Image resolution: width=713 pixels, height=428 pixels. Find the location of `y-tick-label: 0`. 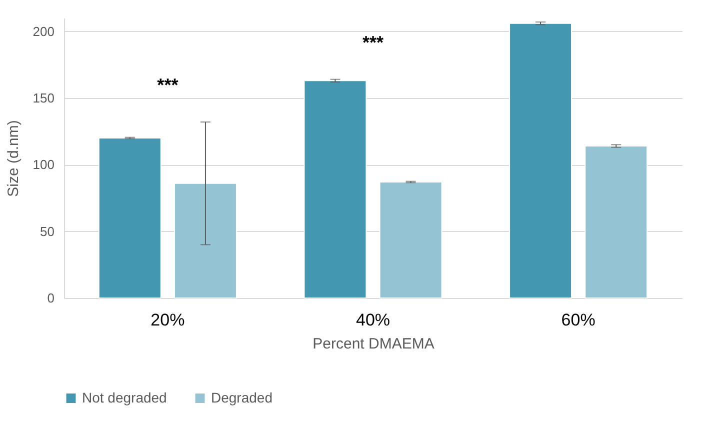

y-tick-label: 0 is located at coordinates (50, 298).